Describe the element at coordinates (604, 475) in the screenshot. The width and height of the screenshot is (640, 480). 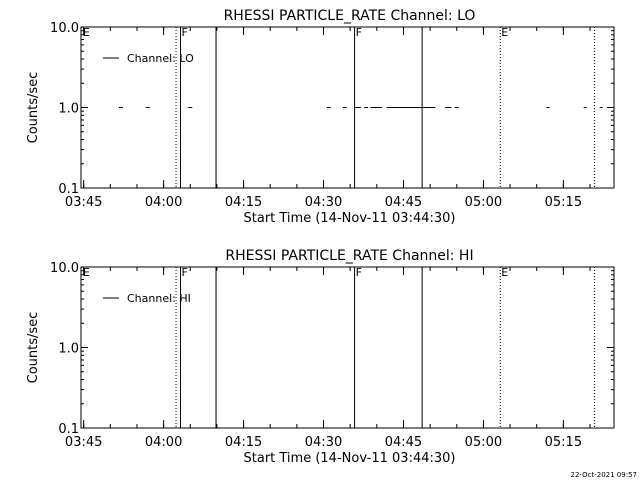
I see `footer-timestamp: 22-Oct-2021 09:57` at that location.